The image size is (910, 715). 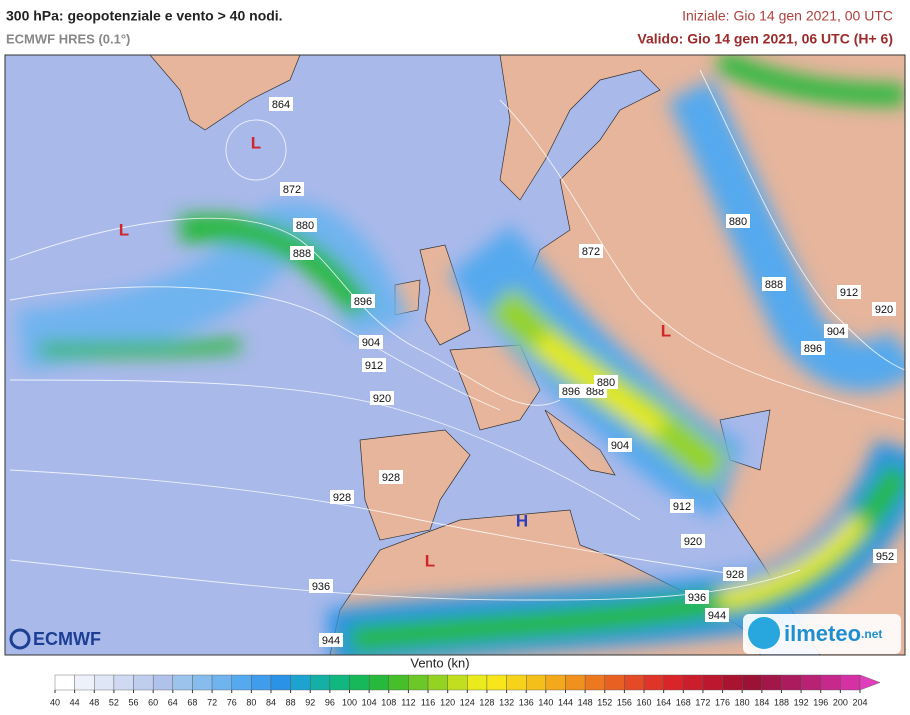 I want to click on tick-label: 128, so click(x=486, y=702).